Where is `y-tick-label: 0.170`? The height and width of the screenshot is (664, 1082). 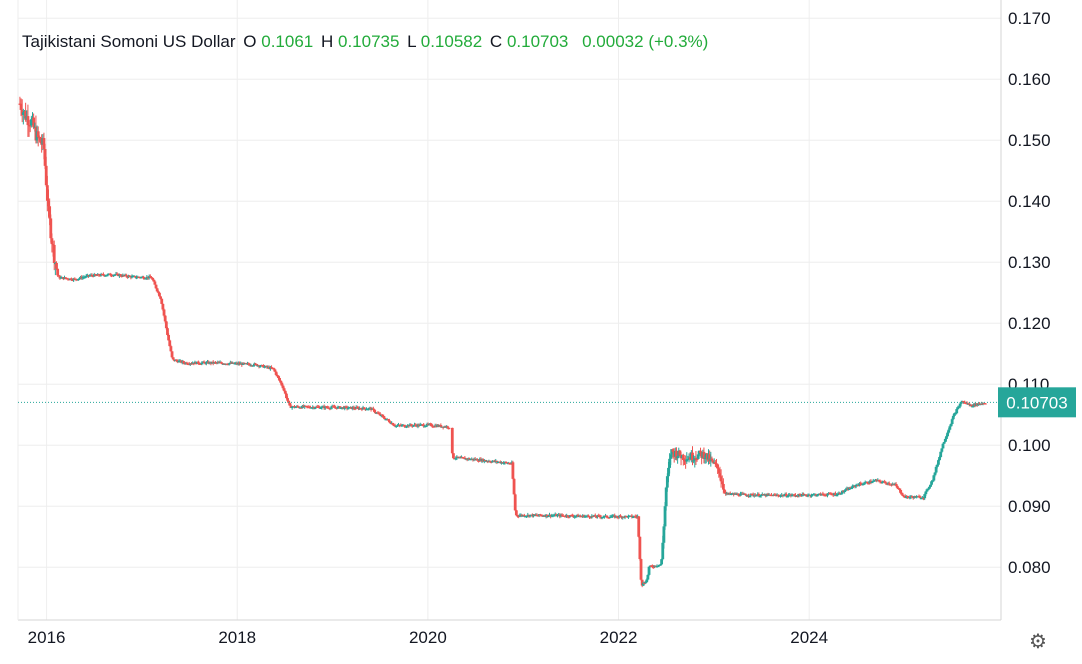
y-tick-label: 0.170 is located at coordinates (1029, 18).